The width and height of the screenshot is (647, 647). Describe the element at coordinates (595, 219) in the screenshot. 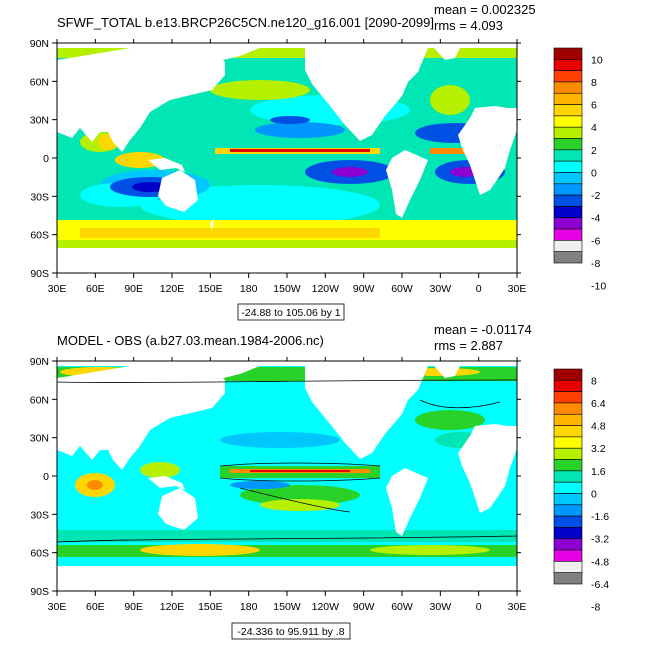

I see `colorbar-label: -4` at that location.